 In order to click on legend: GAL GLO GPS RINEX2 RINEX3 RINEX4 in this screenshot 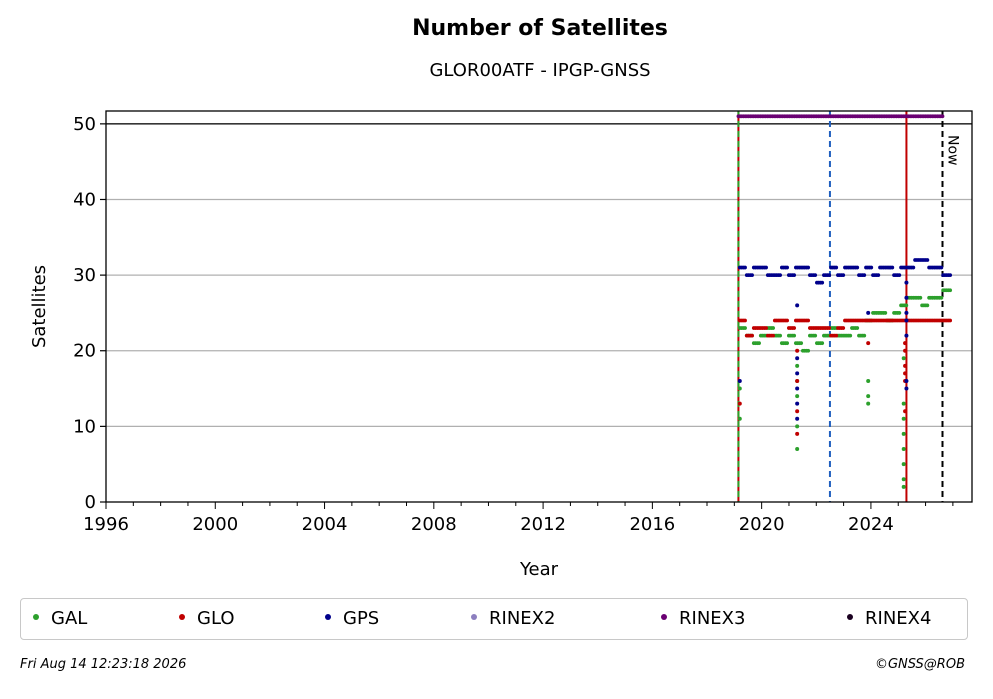, I will do `click(494, 619)`.